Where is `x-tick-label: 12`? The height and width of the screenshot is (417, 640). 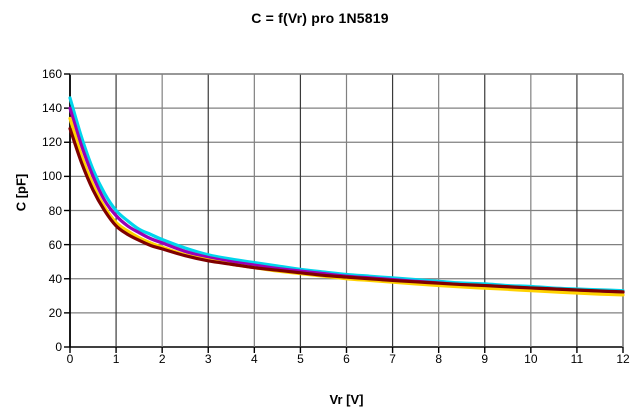
x-tick-label: 12 is located at coordinates (623, 359).